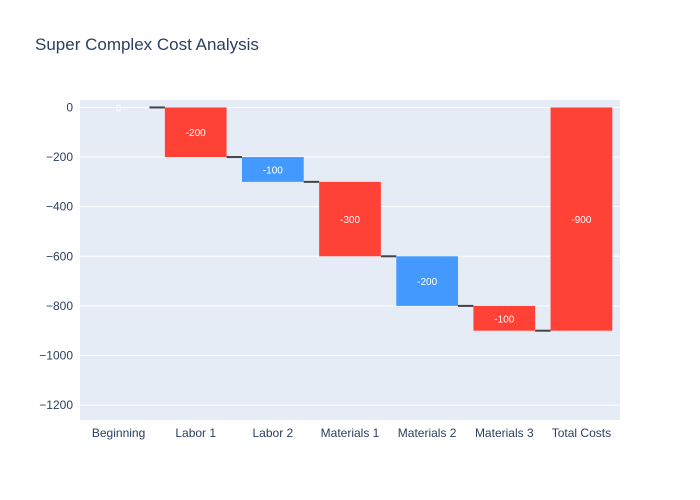  I want to click on y-tick-label: −800, so click(59, 306).